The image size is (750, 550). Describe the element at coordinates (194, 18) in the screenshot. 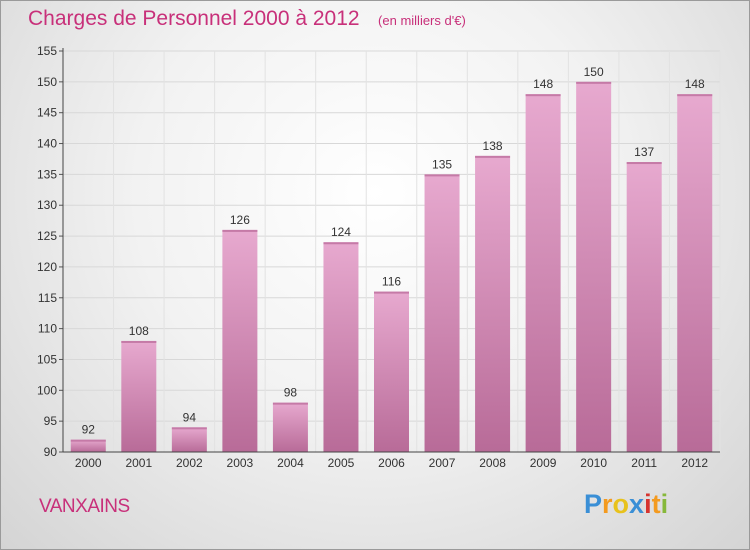

I see `chart-title: Charges de Personnel 2000 à 2012` at that location.